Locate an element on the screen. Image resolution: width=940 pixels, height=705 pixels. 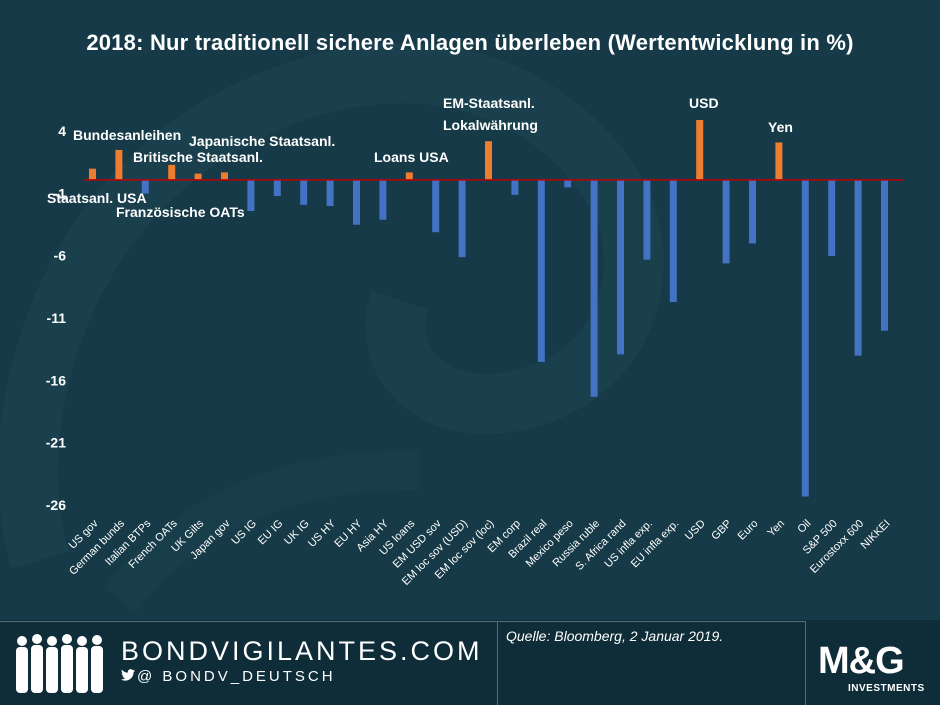
footer-bar is located at coordinates (470, 662).